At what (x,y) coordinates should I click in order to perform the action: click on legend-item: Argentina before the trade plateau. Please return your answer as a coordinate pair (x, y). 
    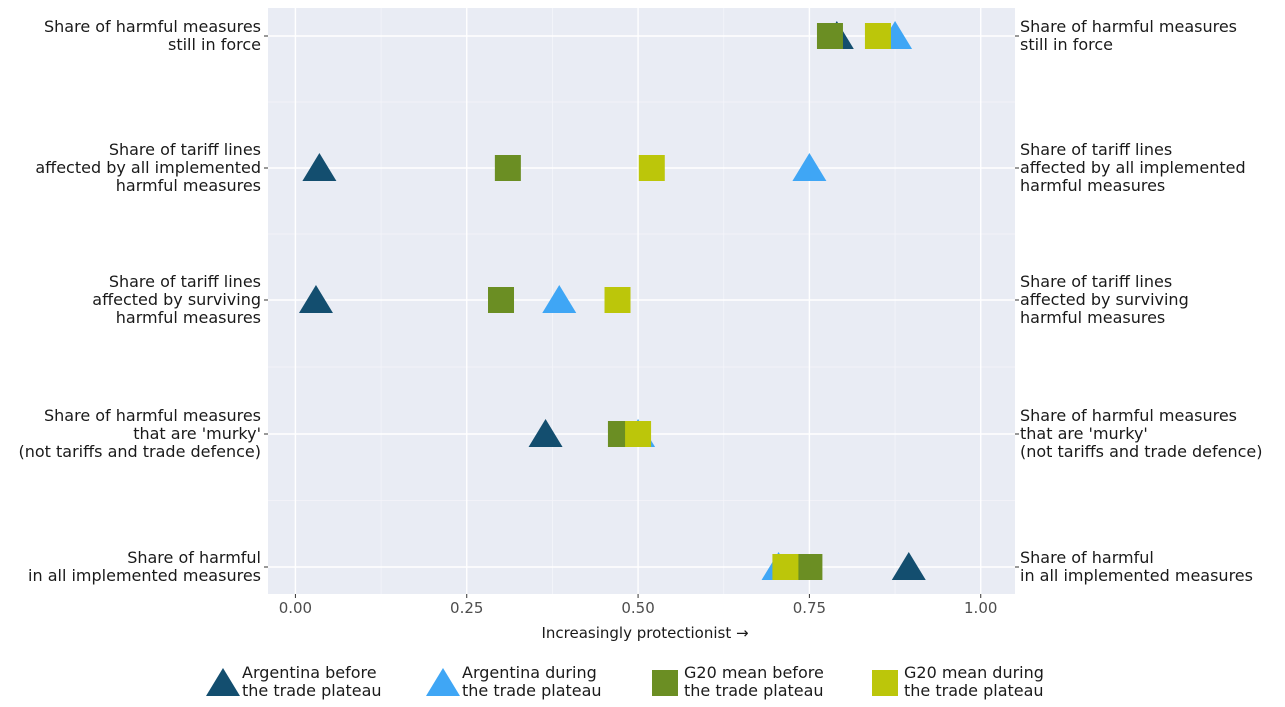
    Looking at the image, I should click on (294, 682).